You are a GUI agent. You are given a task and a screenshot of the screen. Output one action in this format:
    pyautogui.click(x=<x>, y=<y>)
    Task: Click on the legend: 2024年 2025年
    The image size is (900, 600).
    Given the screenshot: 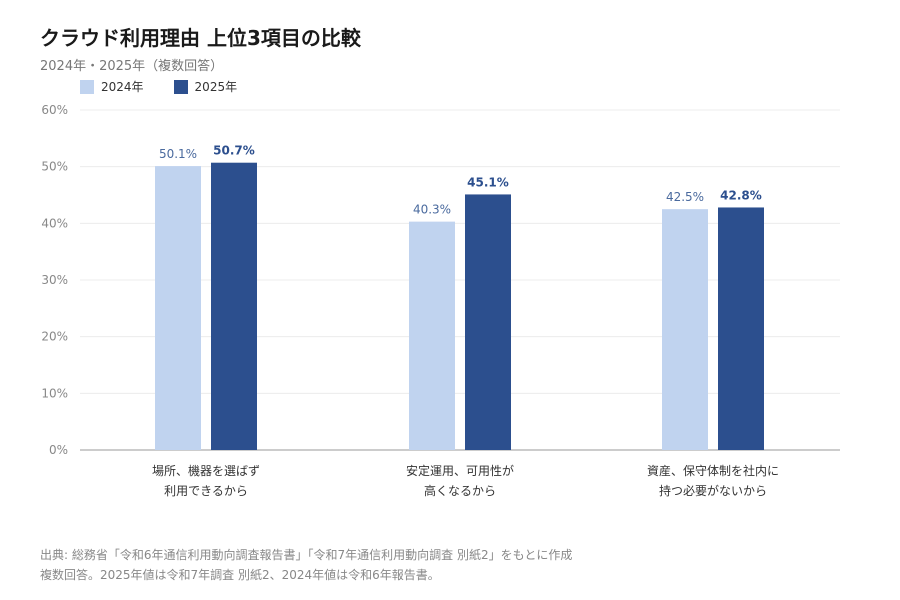 What is the action you would take?
    pyautogui.click(x=173, y=86)
    